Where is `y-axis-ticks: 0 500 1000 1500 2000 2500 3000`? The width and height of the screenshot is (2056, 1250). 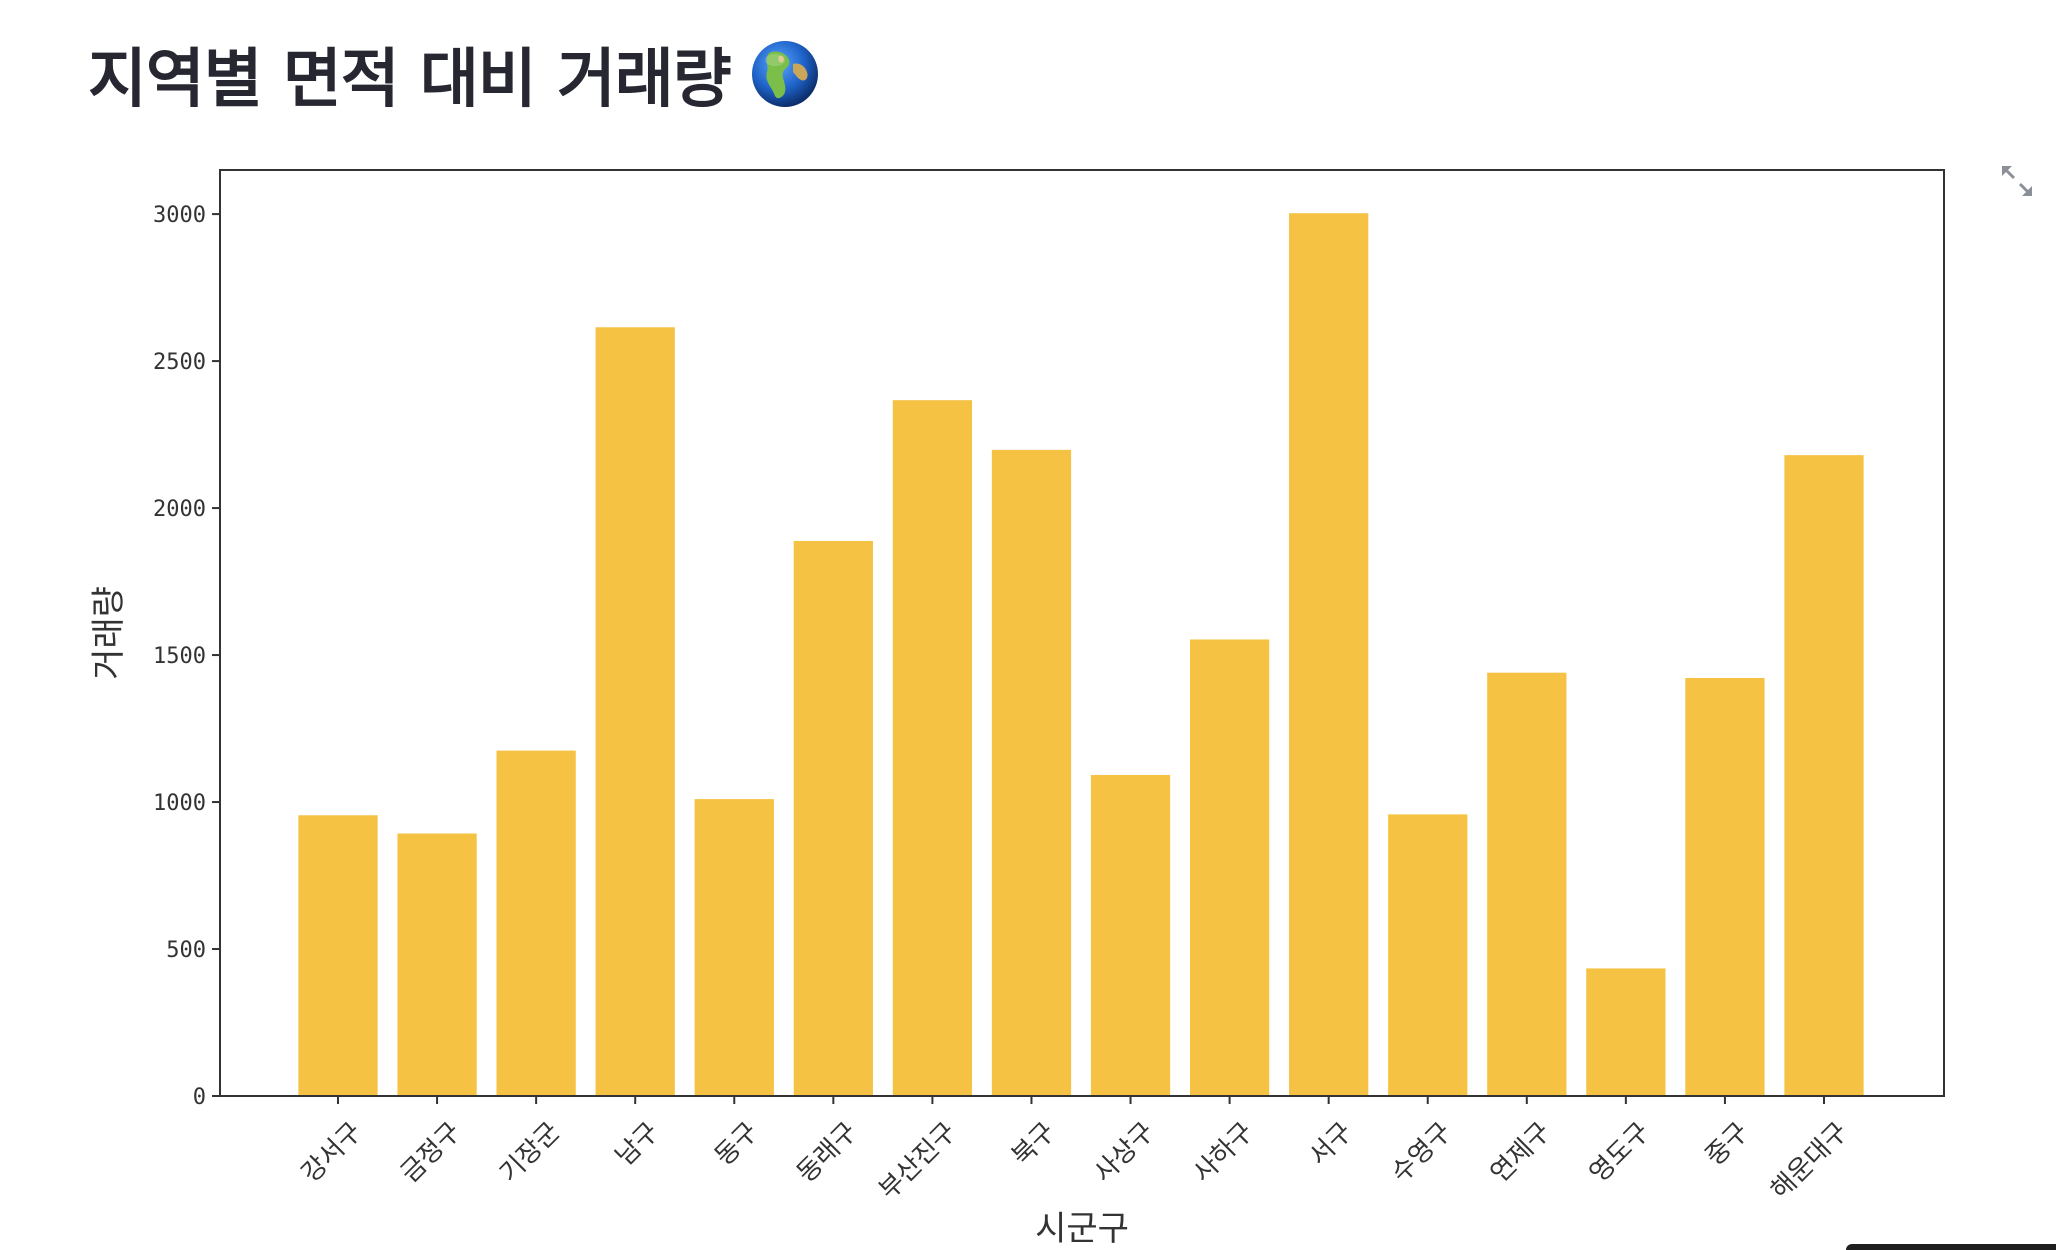 y-axis-ticks: 0 500 1000 1500 2000 2500 3000 is located at coordinates (186, 656).